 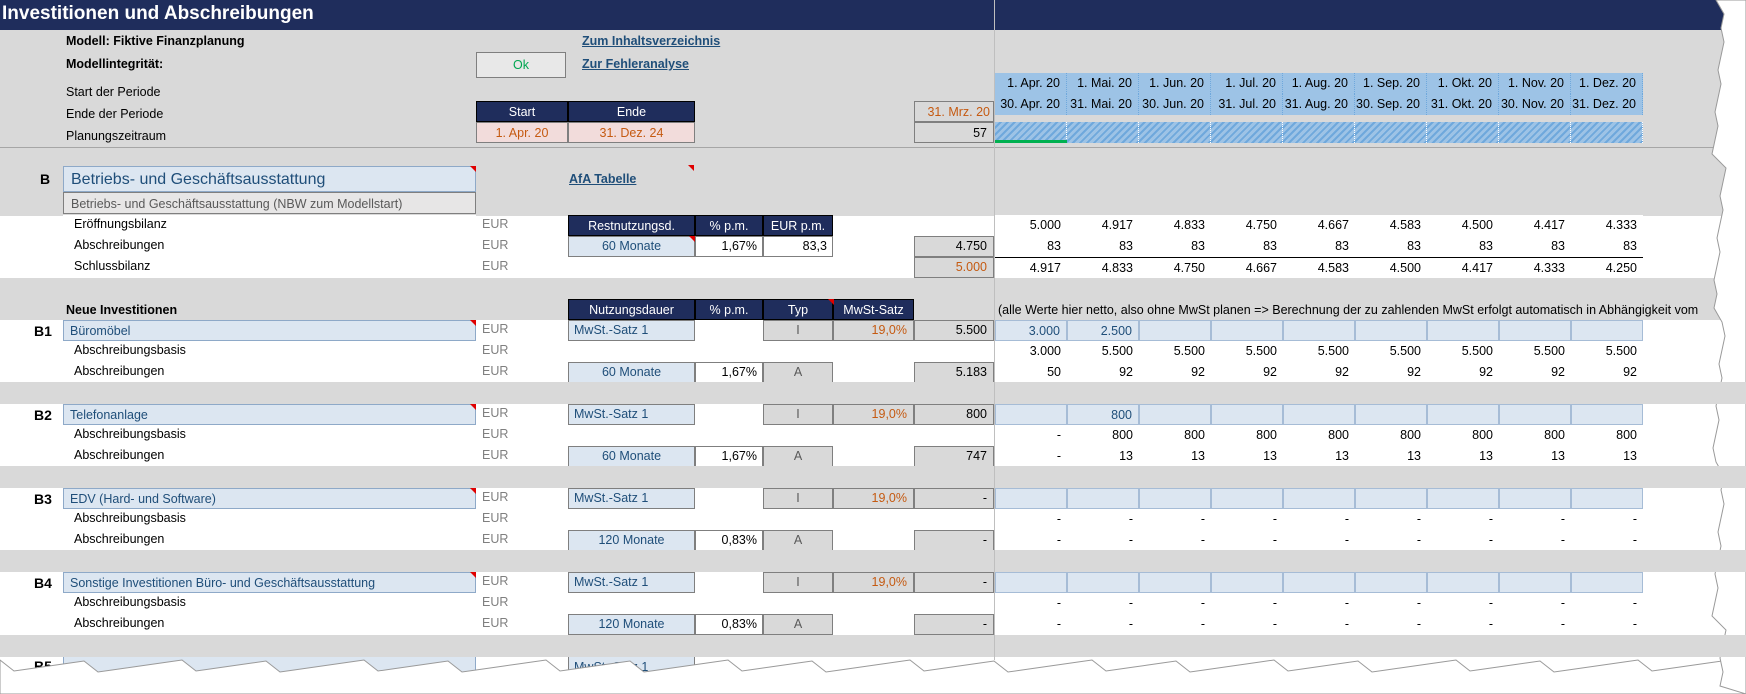 What do you see at coordinates (873, 582) in the screenshot?
I see `vat-rate: 19,0%` at bounding box center [873, 582].